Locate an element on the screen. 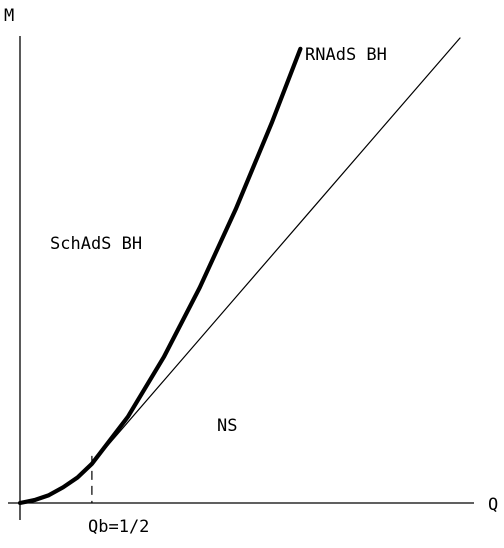  rnads-bh-label: RNAdS BH is located at coordinates (346, 55).